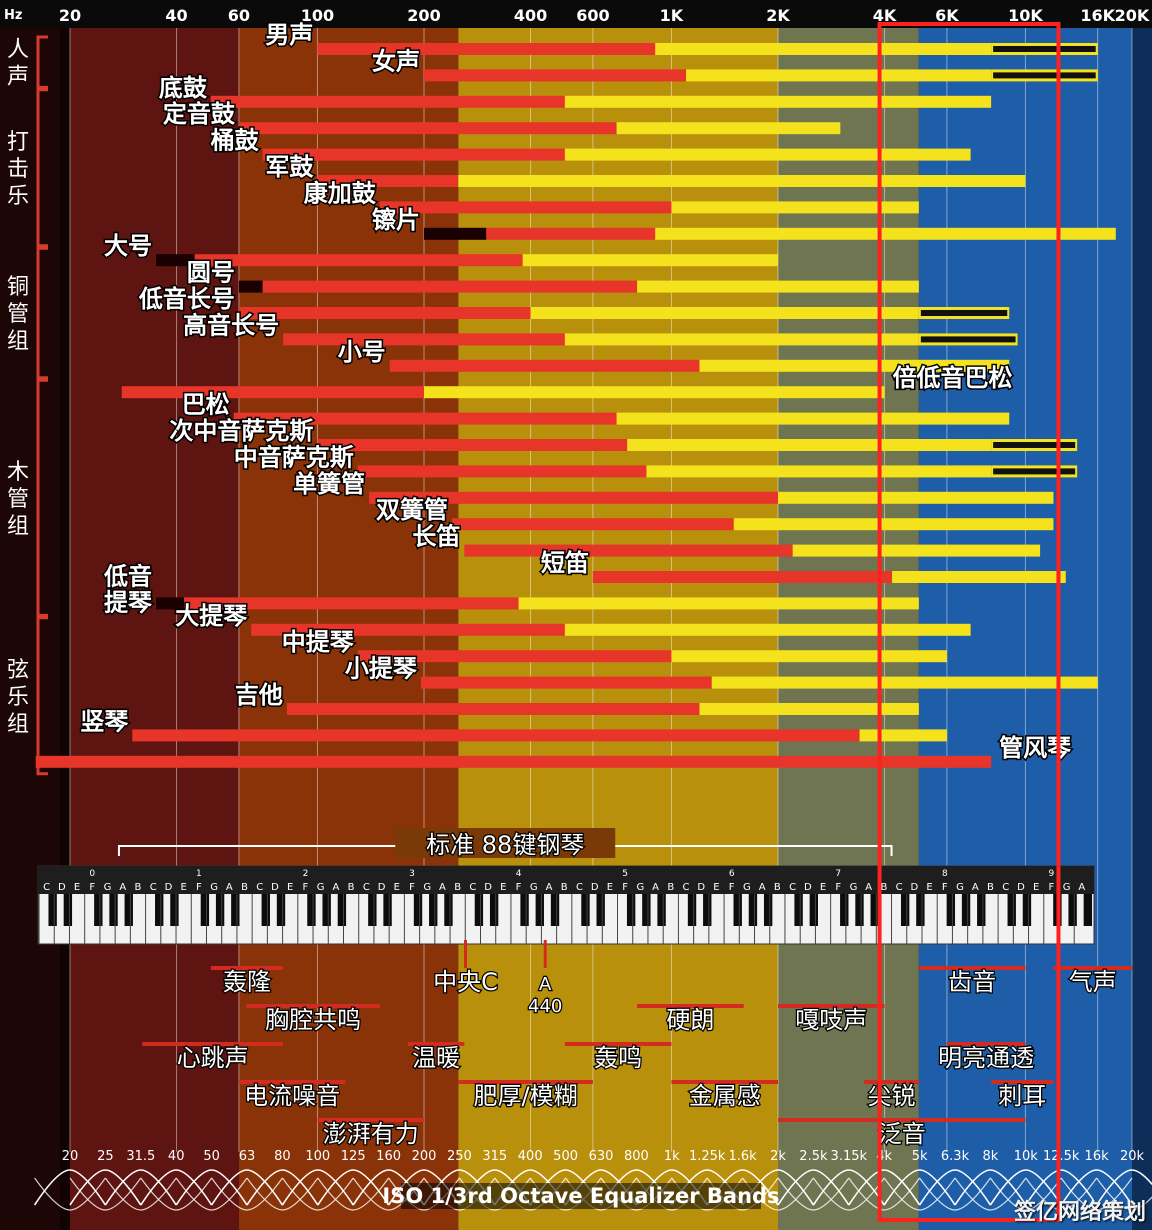  Describe the element at coordinates (18, 670) in the screenshot. I see `group-label: 弦` at that location.